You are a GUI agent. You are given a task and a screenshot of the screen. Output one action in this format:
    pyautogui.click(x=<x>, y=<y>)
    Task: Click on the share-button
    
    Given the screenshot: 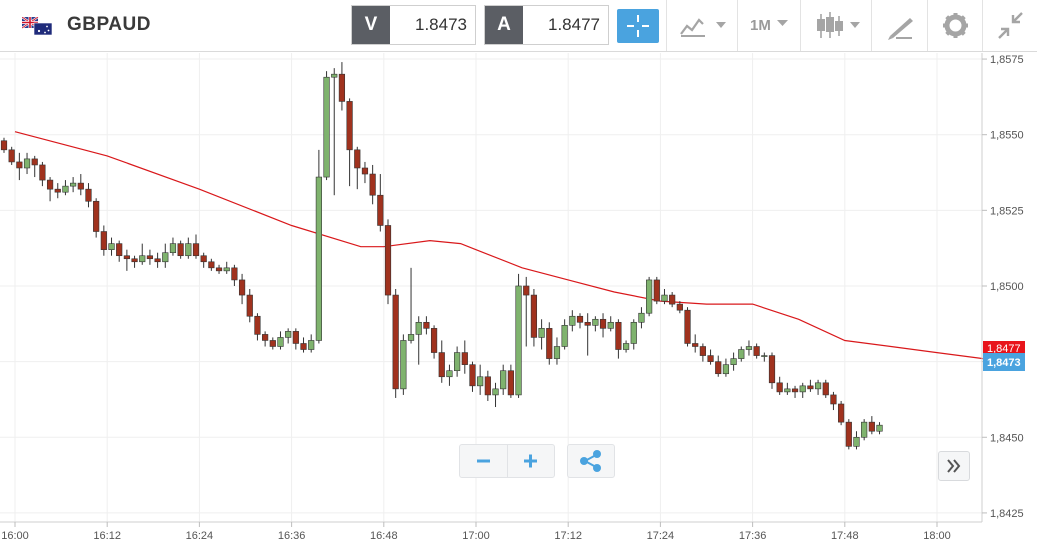 What is the action you would take?
    pyautogui.click(x=591, y=461)
    